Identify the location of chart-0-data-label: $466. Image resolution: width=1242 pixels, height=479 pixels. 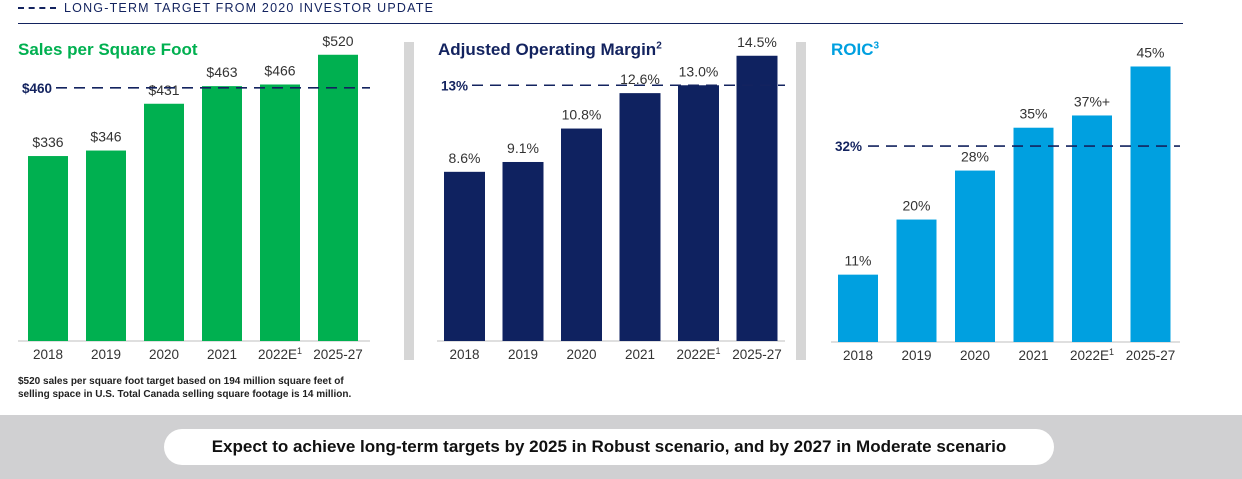
(279, 70).